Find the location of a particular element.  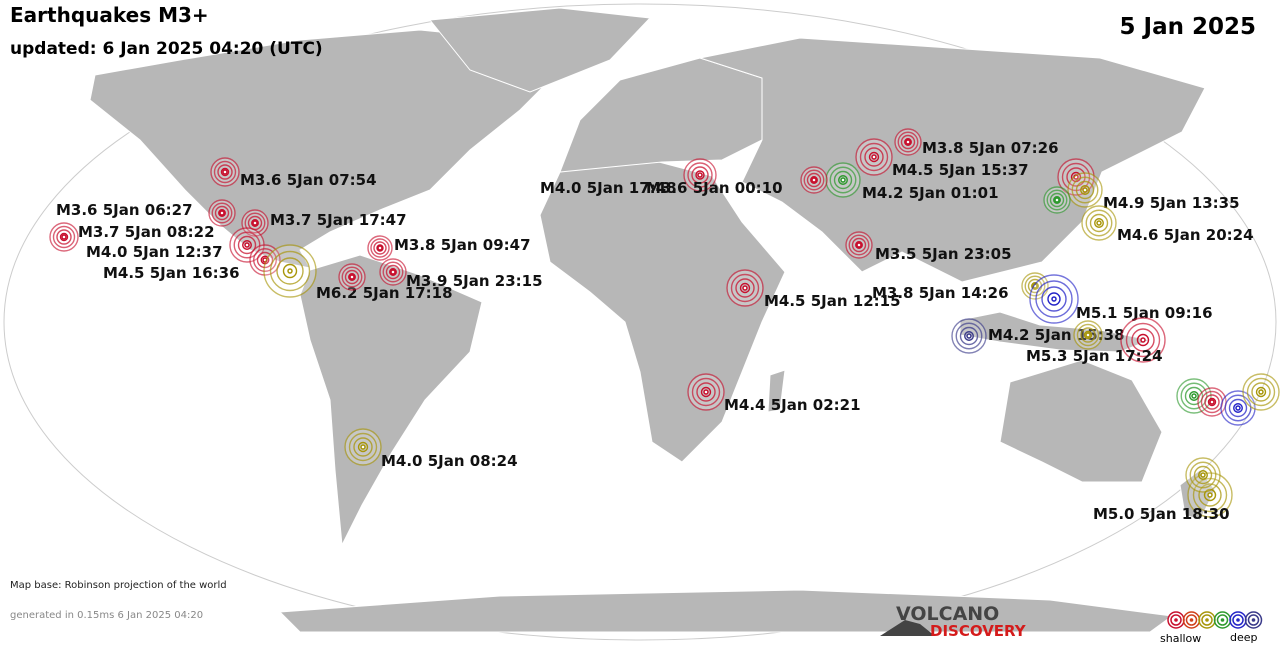

title: Earthquakes M3+ is located at coordinates (109, 15).